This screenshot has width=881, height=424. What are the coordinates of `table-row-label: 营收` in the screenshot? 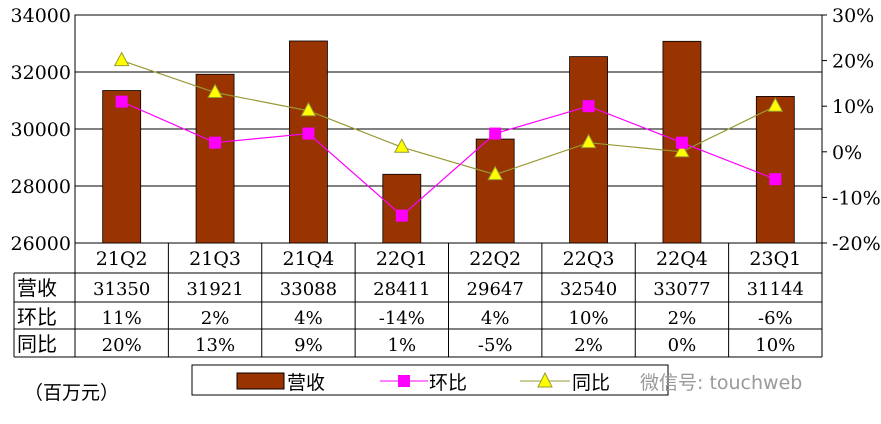 It's located at (37, 288).